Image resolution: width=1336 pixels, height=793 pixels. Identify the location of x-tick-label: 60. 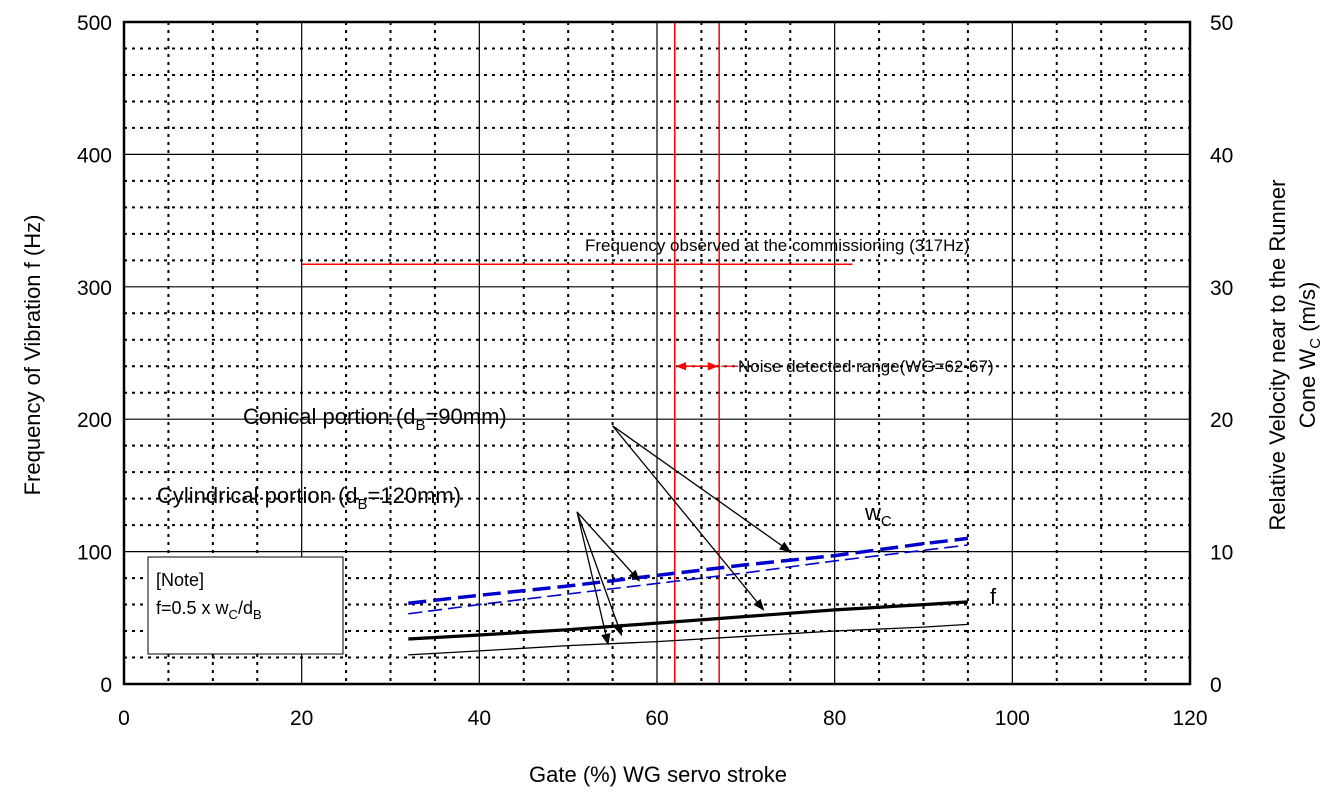
(656, 718).